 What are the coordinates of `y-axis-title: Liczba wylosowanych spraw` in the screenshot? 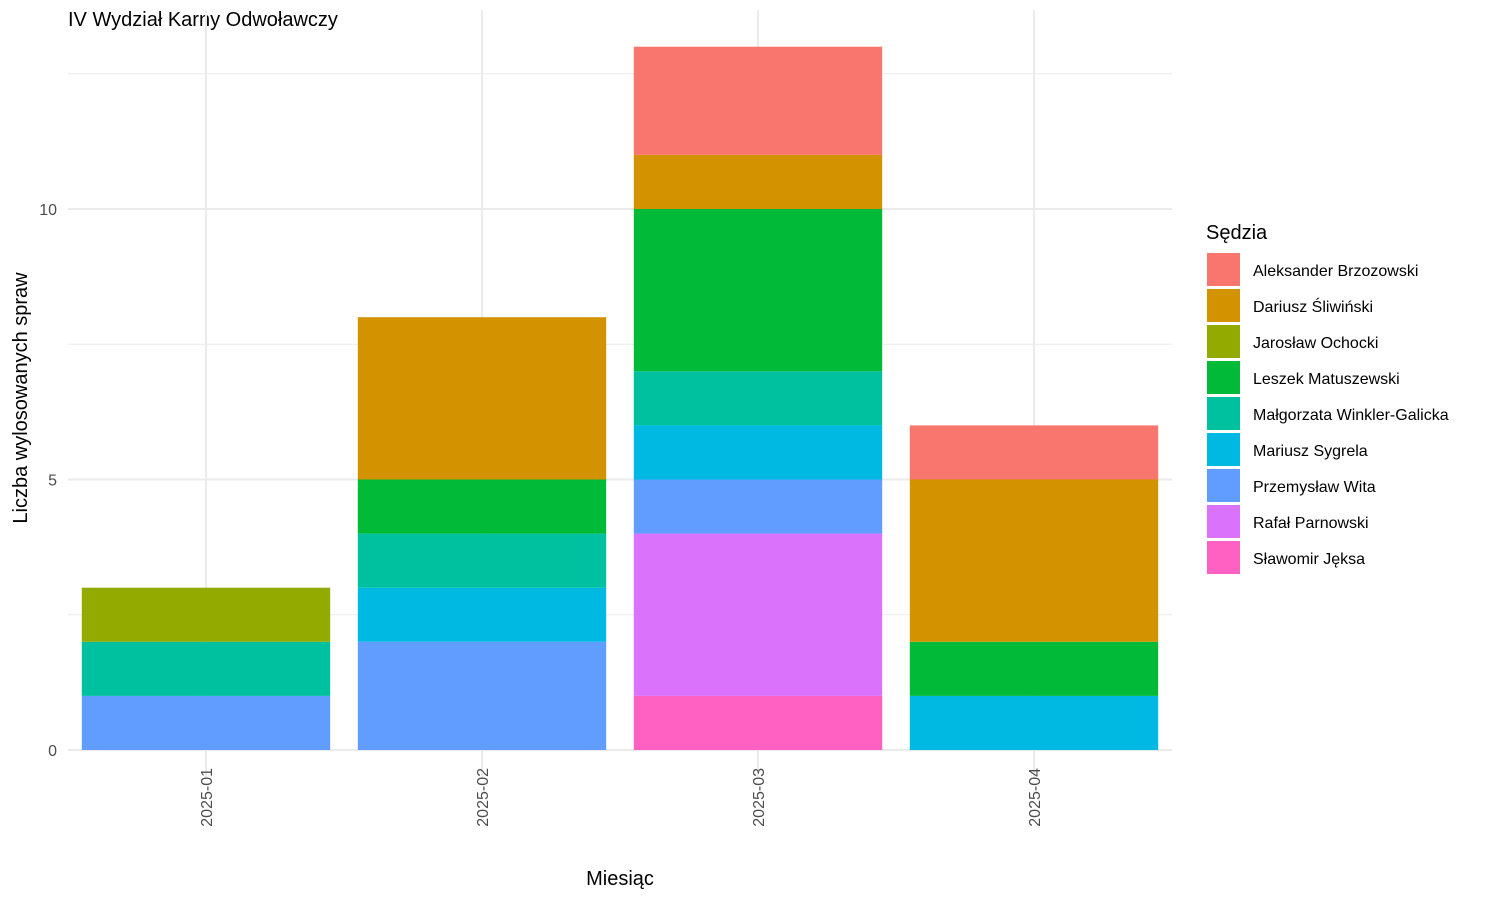 It's located at (21, 398).